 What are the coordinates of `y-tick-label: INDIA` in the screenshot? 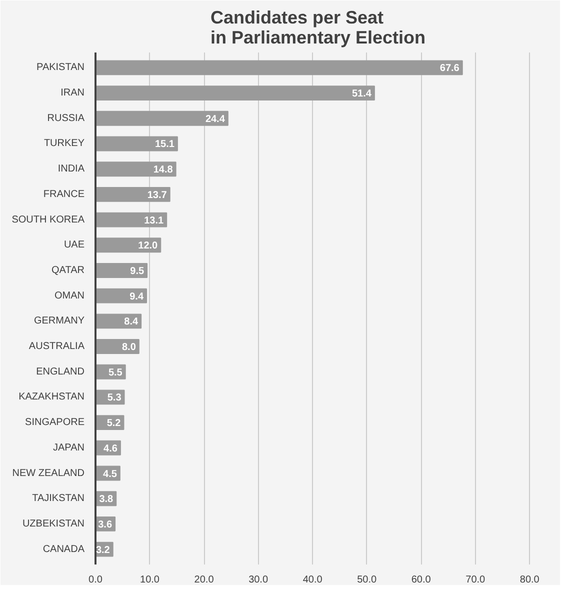 It's located at (71, 169).